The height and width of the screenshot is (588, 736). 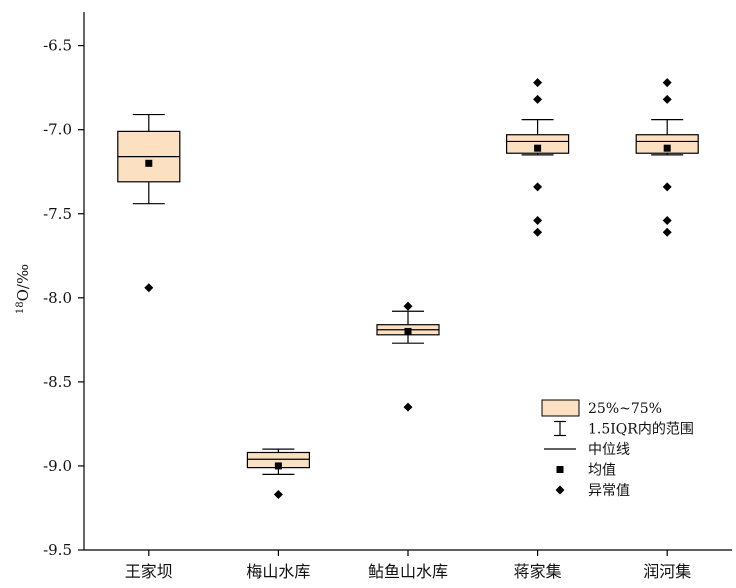 I want to click on y-axis-title: 18O/‰, so click(x=23, y=289).